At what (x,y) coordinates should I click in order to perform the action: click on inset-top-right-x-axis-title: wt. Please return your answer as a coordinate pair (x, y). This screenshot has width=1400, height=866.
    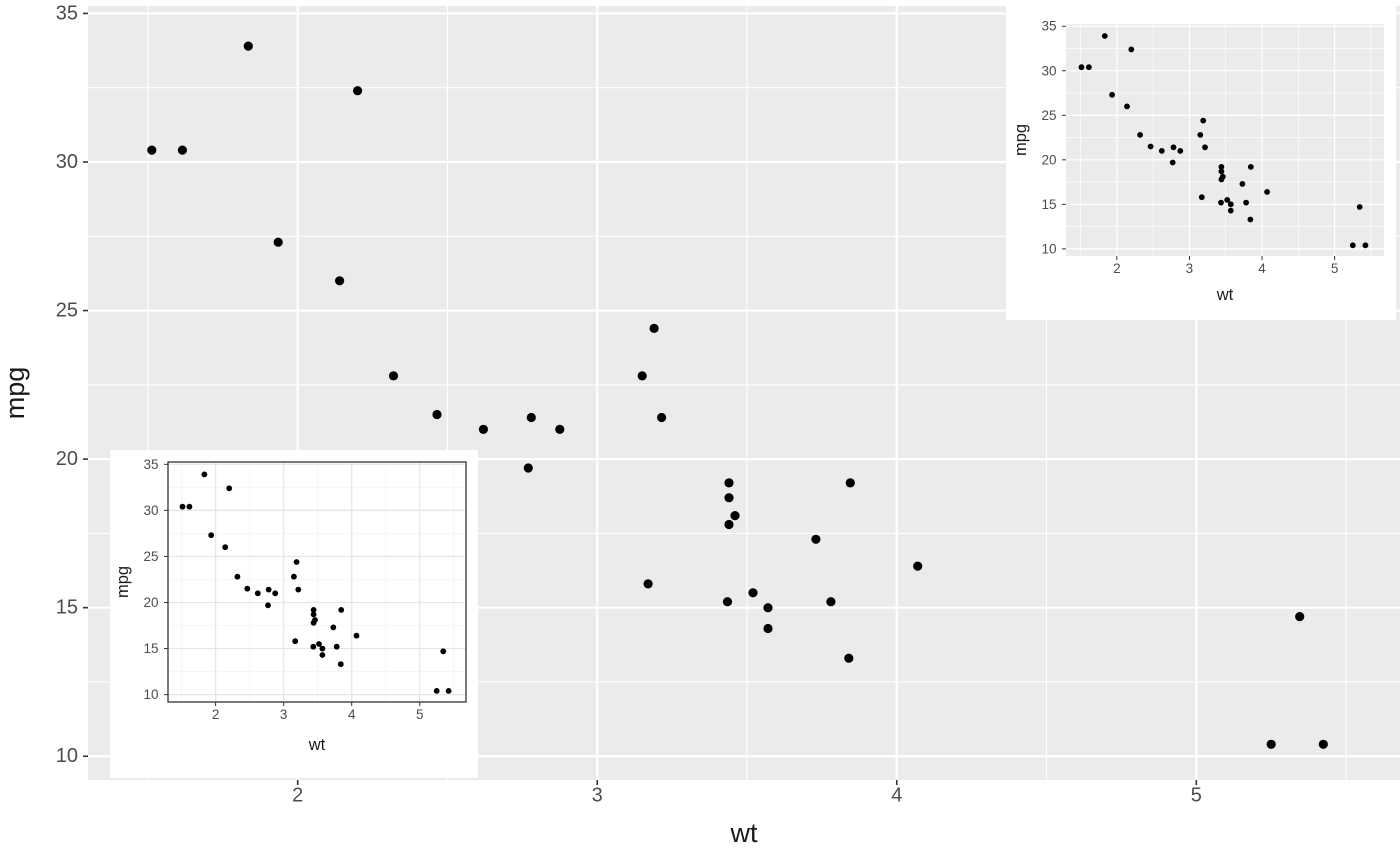
    Looking at the image, I should click on (1225, 295).